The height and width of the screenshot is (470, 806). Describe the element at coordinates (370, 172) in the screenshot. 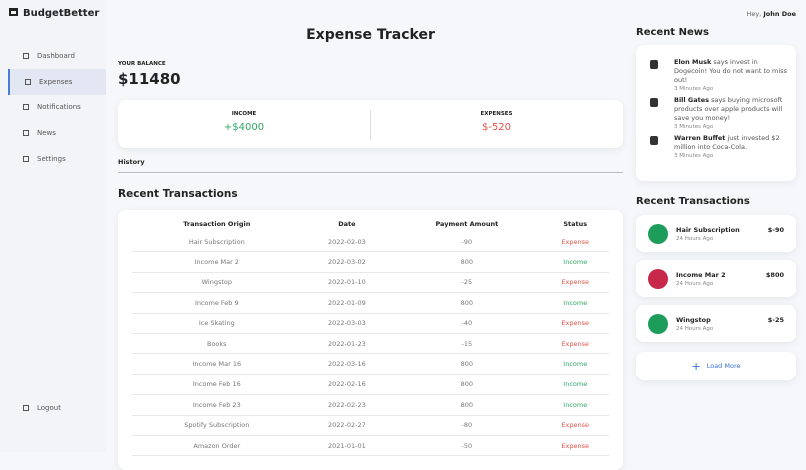

I see `separator` at that location.